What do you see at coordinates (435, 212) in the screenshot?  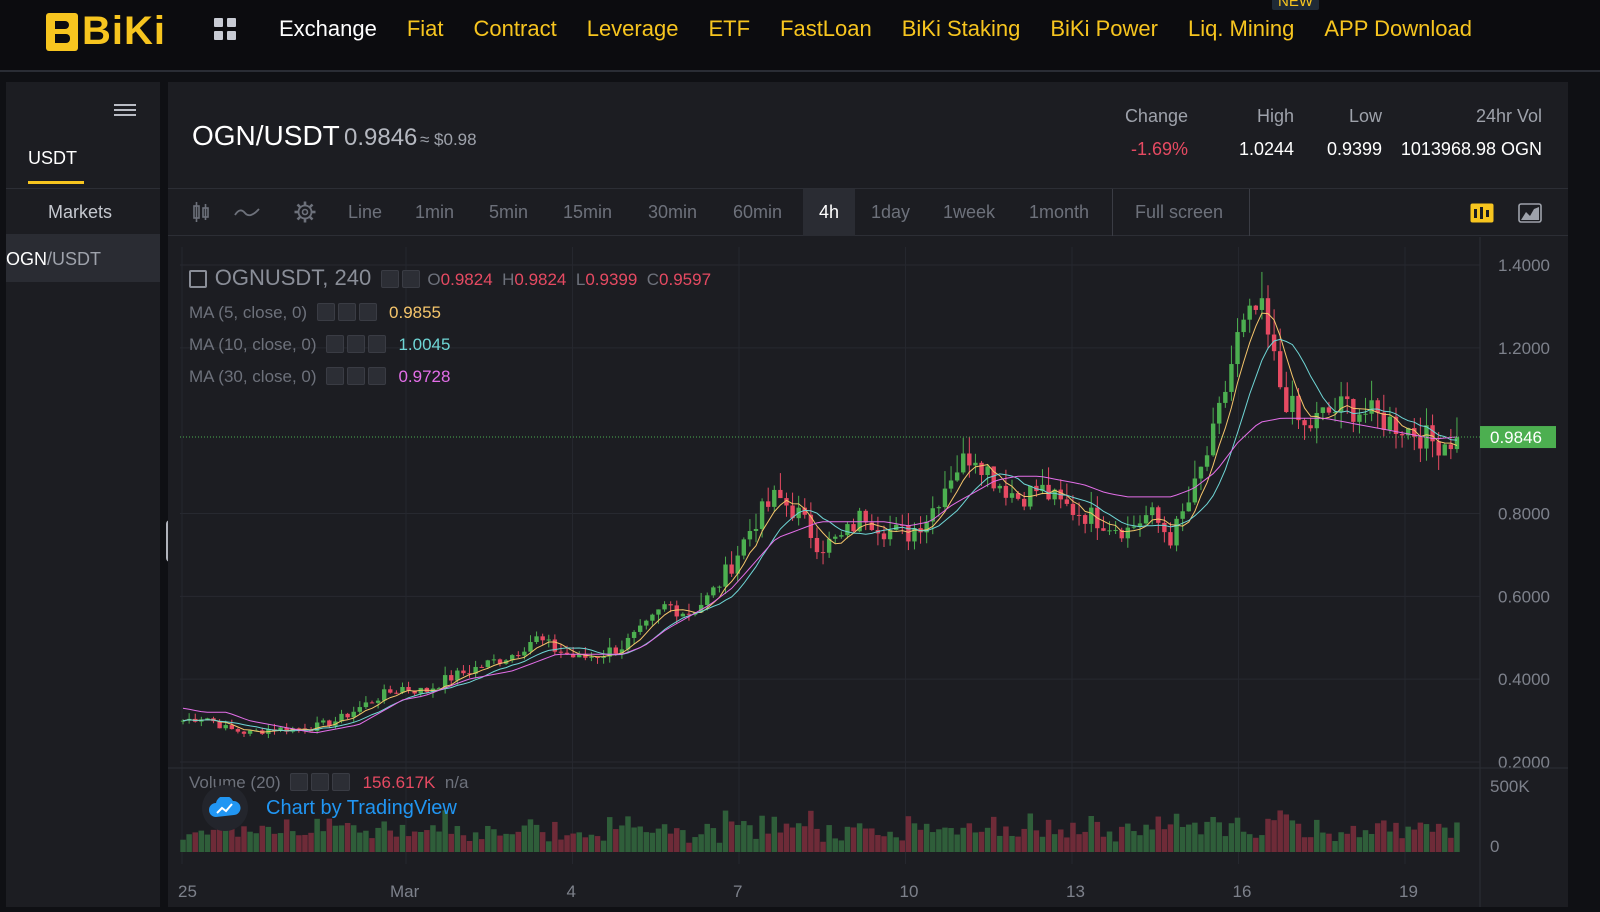 I see `interval-1min: 1min` at bounding box center [435, 212].